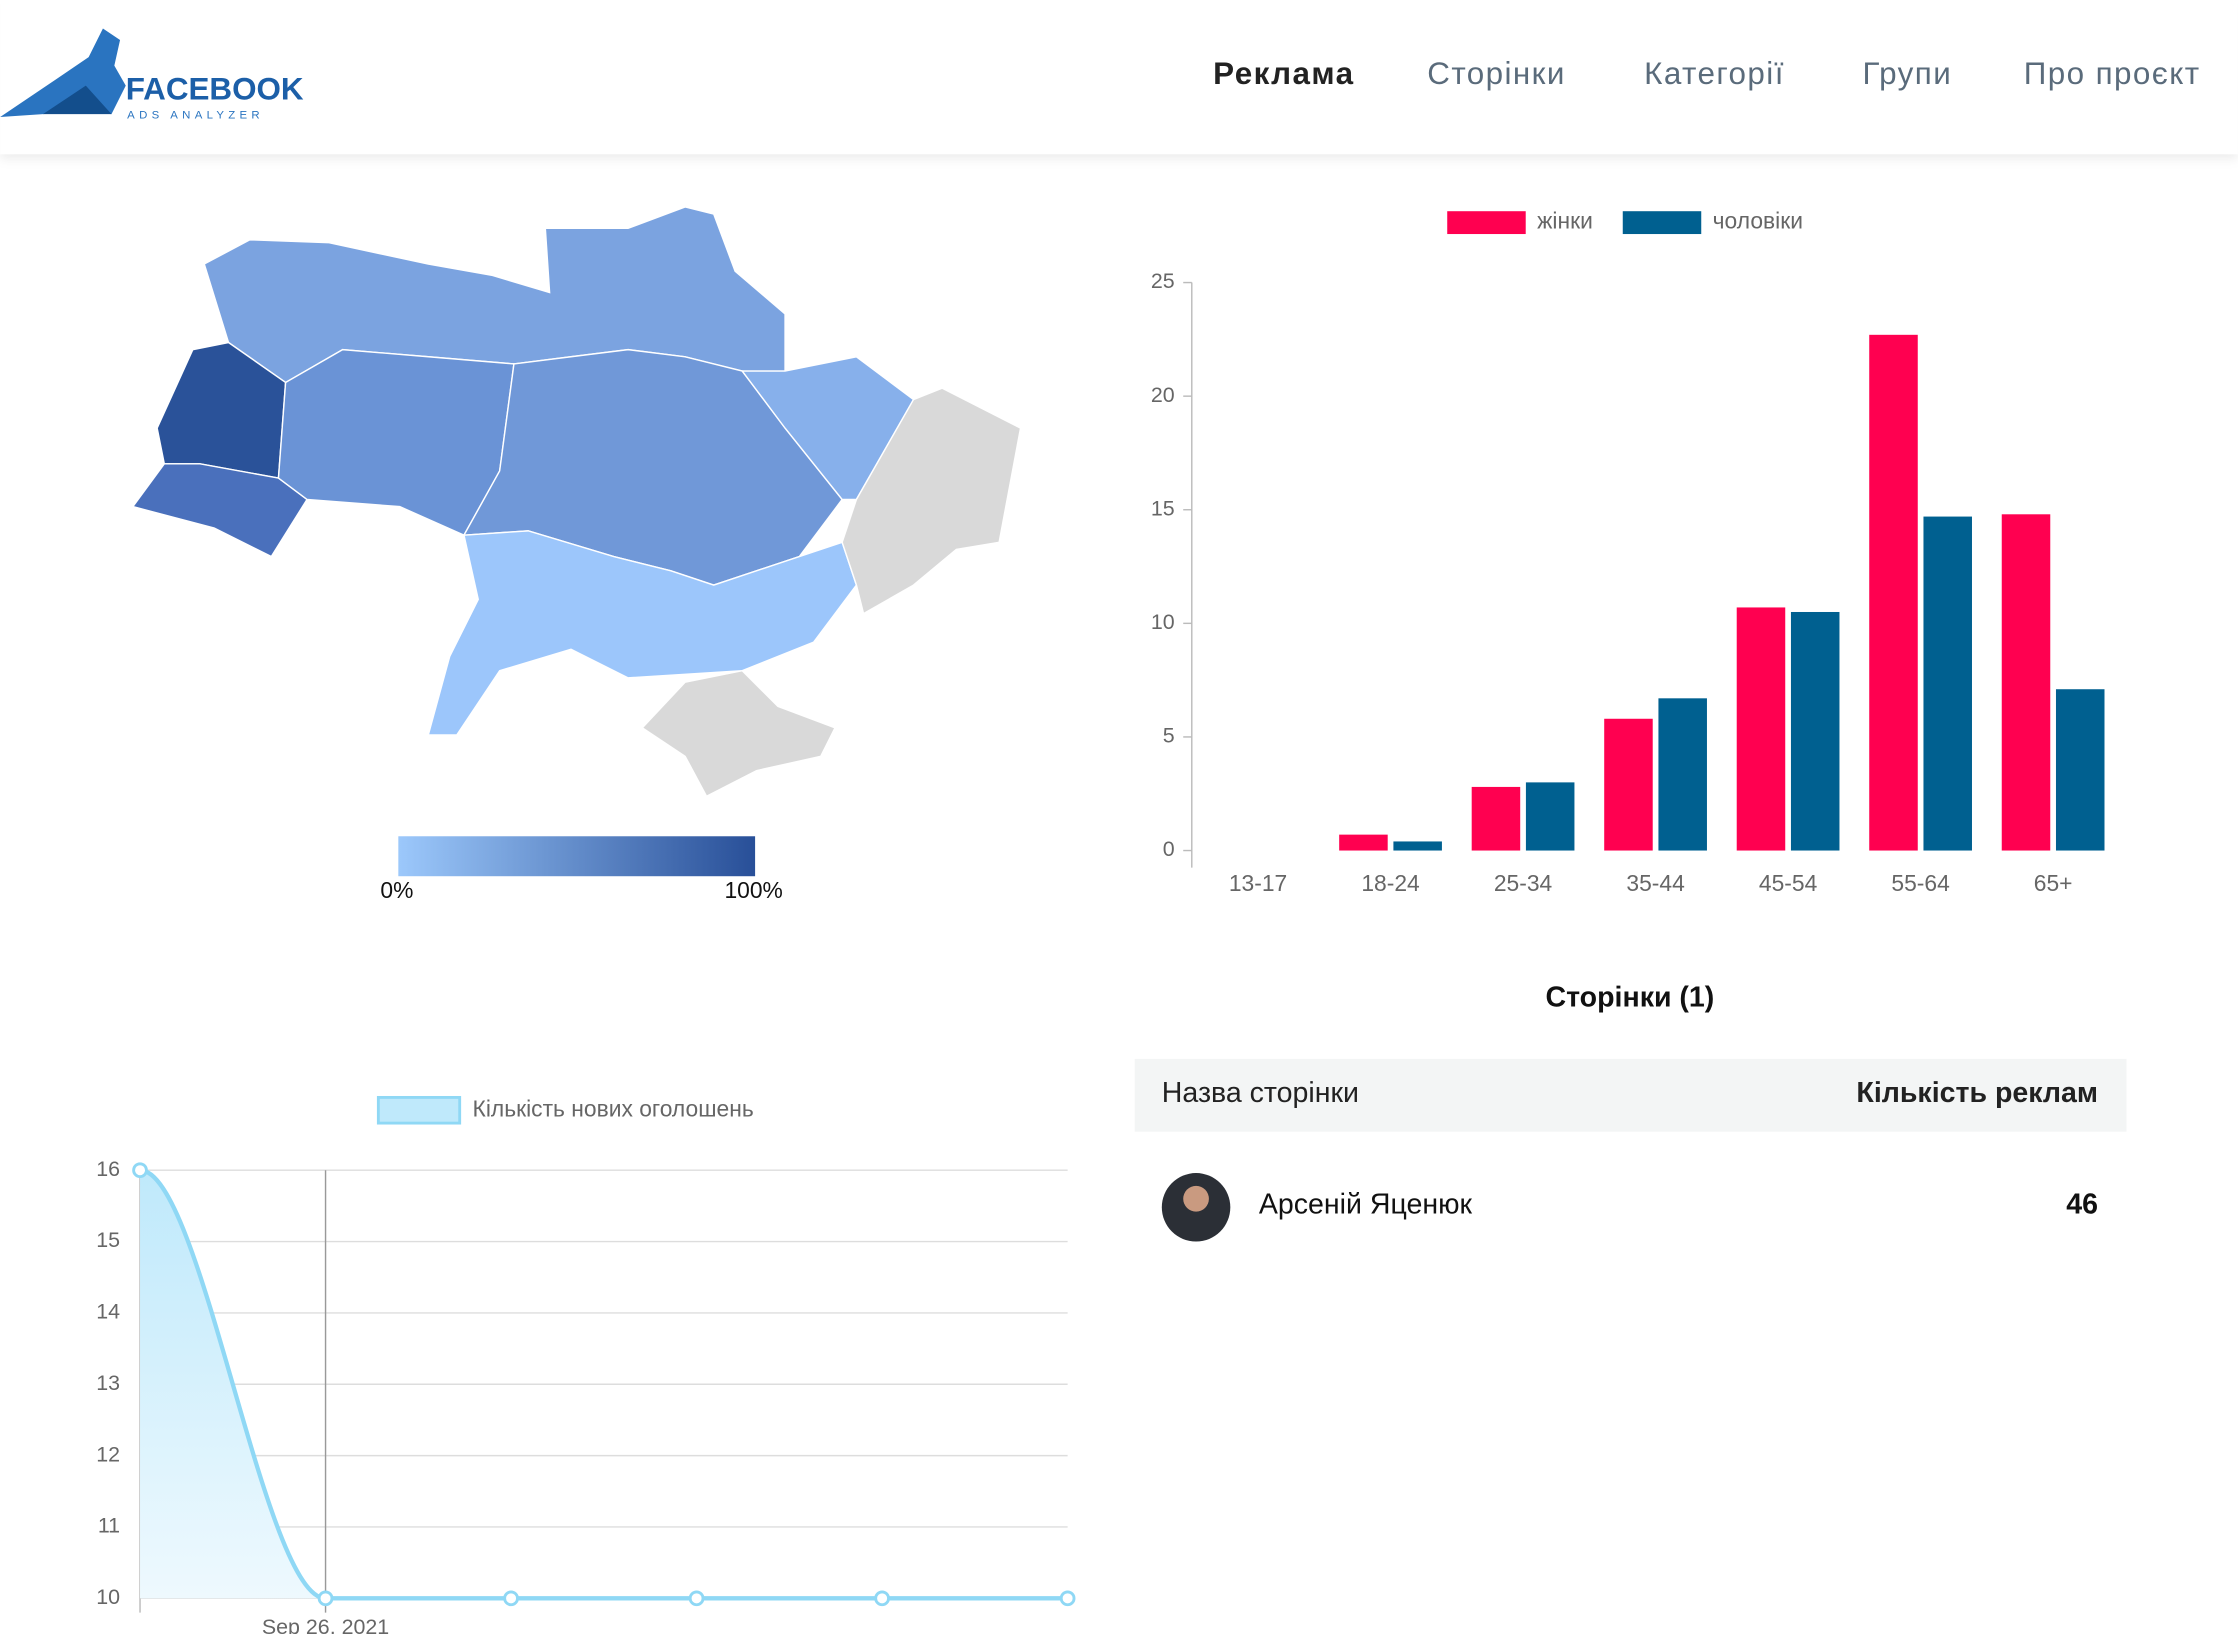 The width and height of the screenshot is (2238, 1634). Describe the element at coordinates (2053, 883) in the screenshot. I see `x-tick-label: 65+` at that location.